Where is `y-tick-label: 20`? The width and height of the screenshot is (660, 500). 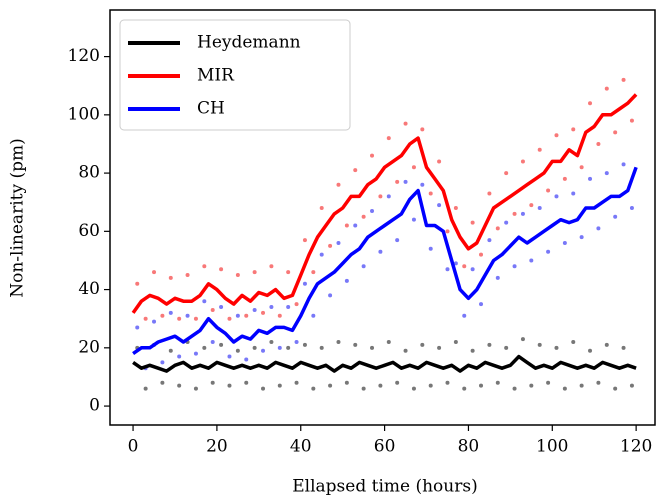
y-tick-label: 20 is located at coordinates (89, 347).